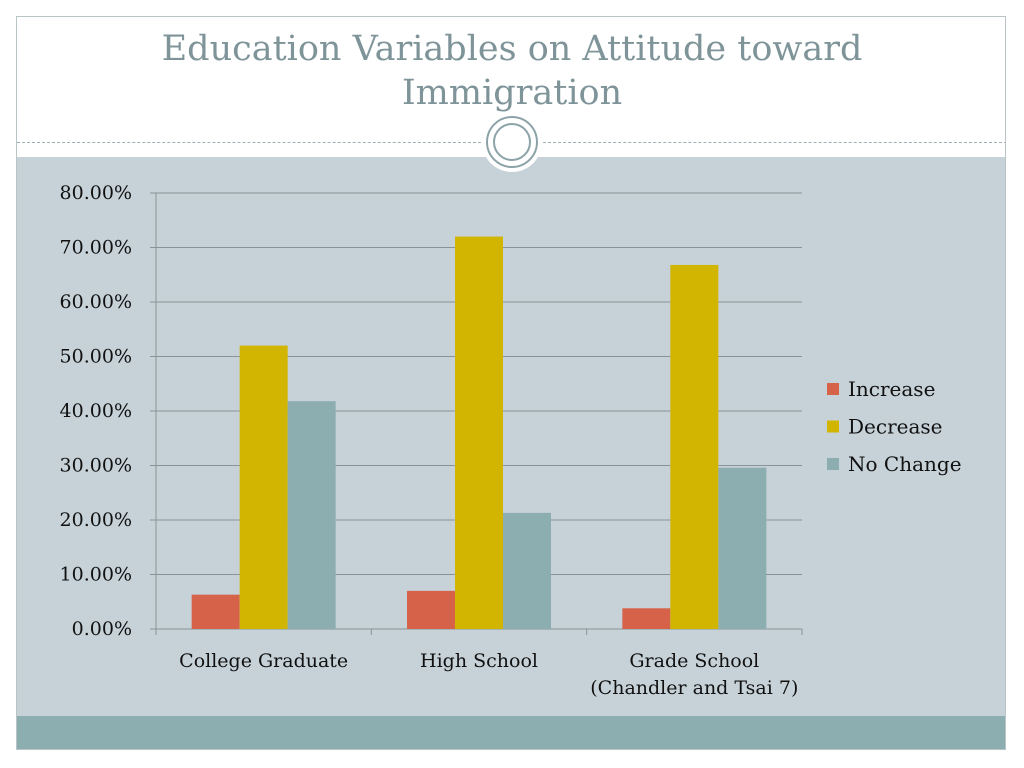 This screenshot has height=768, width=1024. What do you see at coordinates (891, 389) in the screenshot?
I see `legend-label: Increase` at bounding box center [891, 389].